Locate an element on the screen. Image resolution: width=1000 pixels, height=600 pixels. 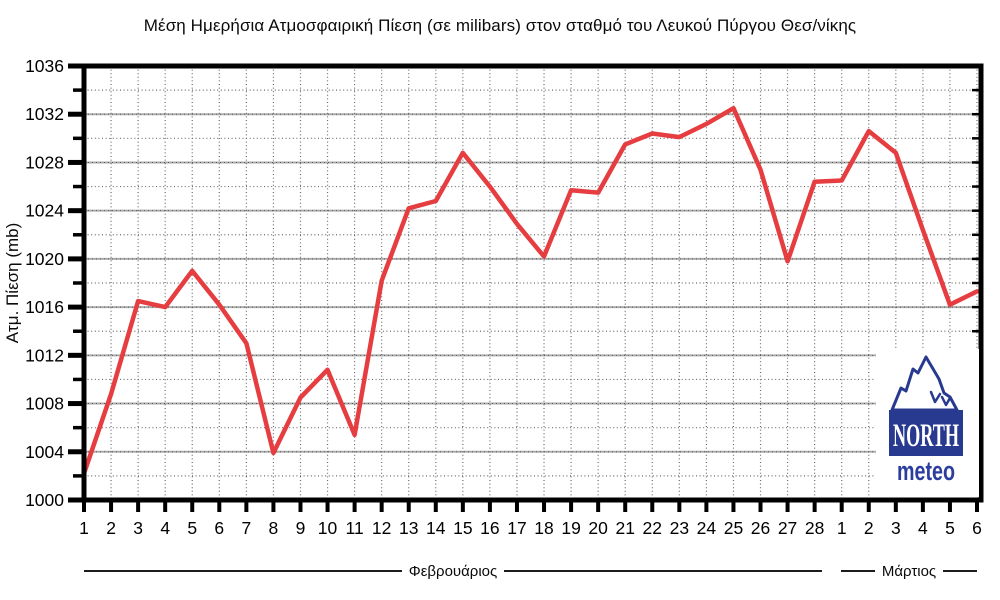
x-day-label: 16 is located at coordinates (489, 528).